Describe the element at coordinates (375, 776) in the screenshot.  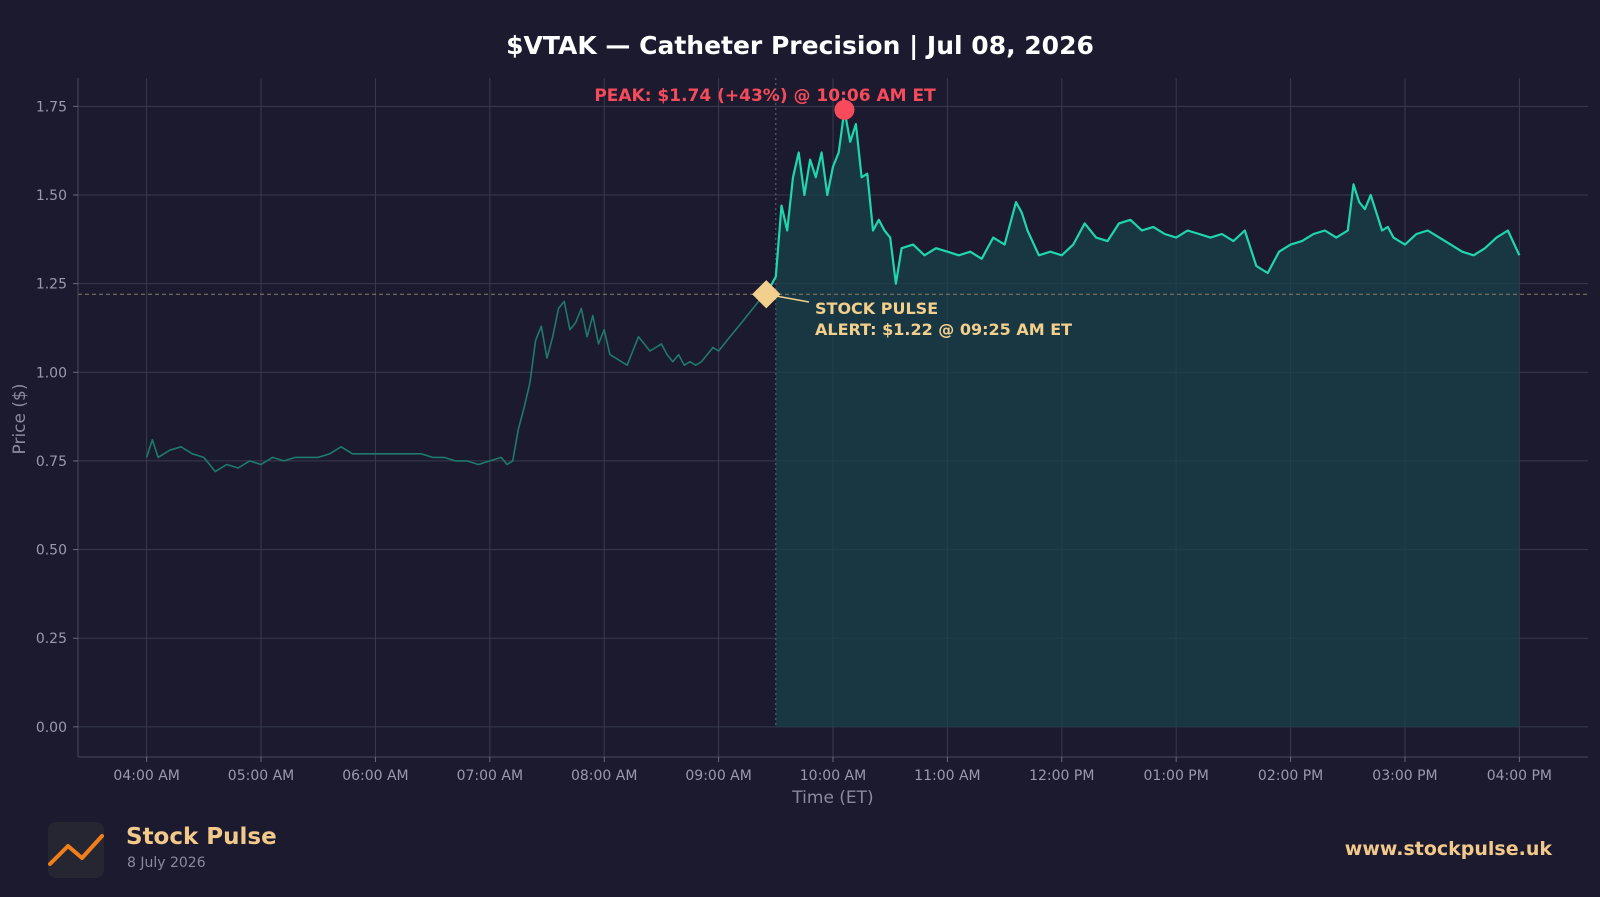
I see `x-tick-label: 06:00 AM` at that location.